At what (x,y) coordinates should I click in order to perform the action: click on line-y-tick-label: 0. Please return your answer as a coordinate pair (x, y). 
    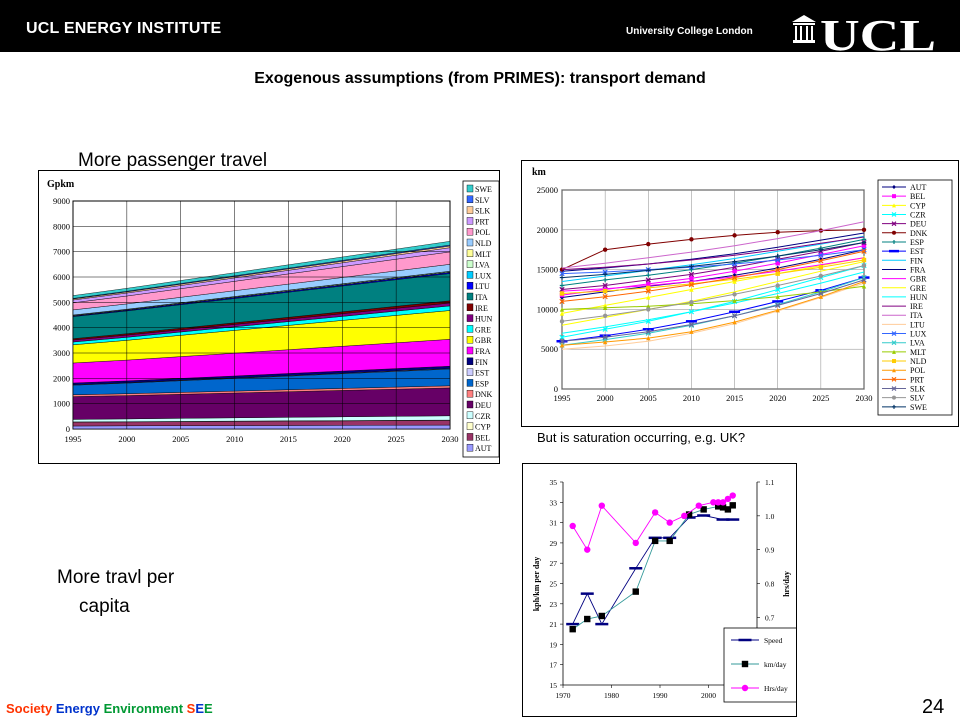
    Looking at the image, I should click on (556, 389).